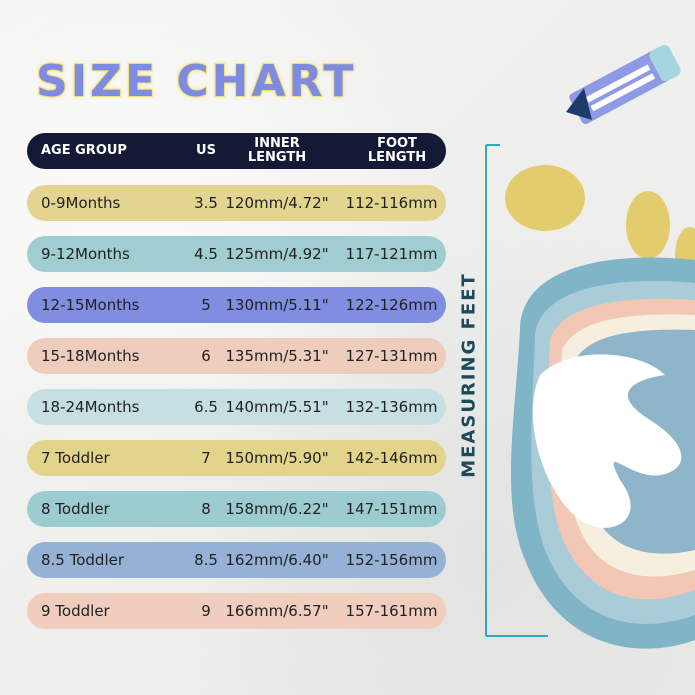  What do you see at coordinates (75, 509) in the screenshot?
I see `cell-age-group: 8 Toddler` at bounding box center [75, 509].